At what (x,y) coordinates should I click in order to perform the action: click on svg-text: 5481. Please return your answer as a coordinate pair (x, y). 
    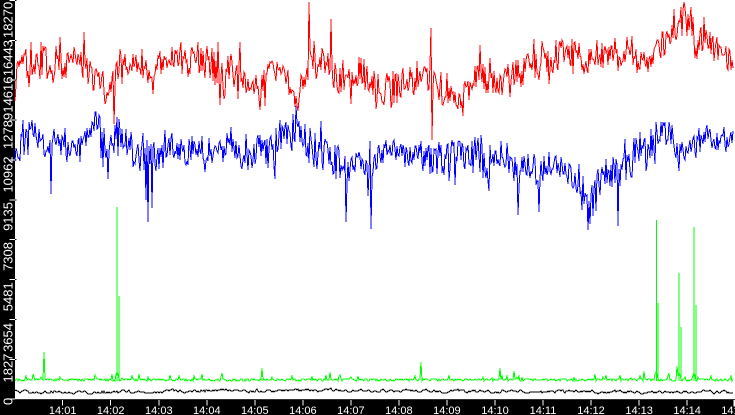
    Looking at the image, I should click on (7, 296).